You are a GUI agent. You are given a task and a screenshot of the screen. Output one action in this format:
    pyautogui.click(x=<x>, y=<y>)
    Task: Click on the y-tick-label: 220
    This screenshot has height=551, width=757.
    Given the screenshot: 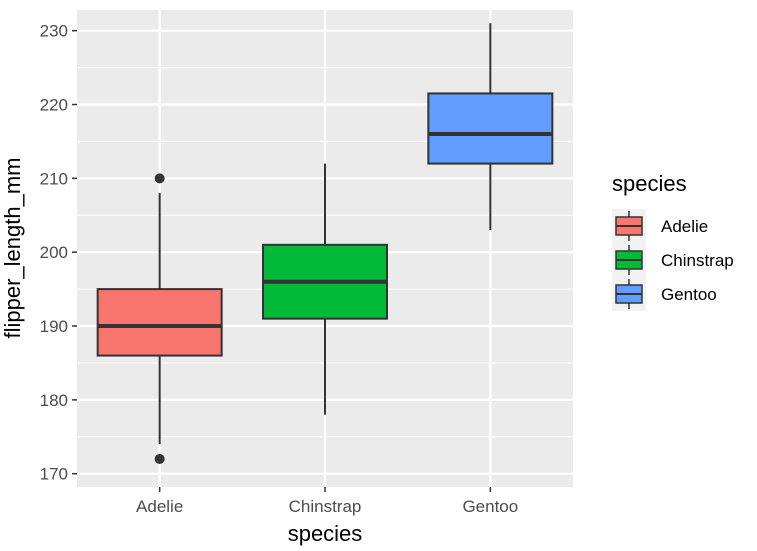 What is the action you would take?
    pyautogui.click(x=54, y=105)
    